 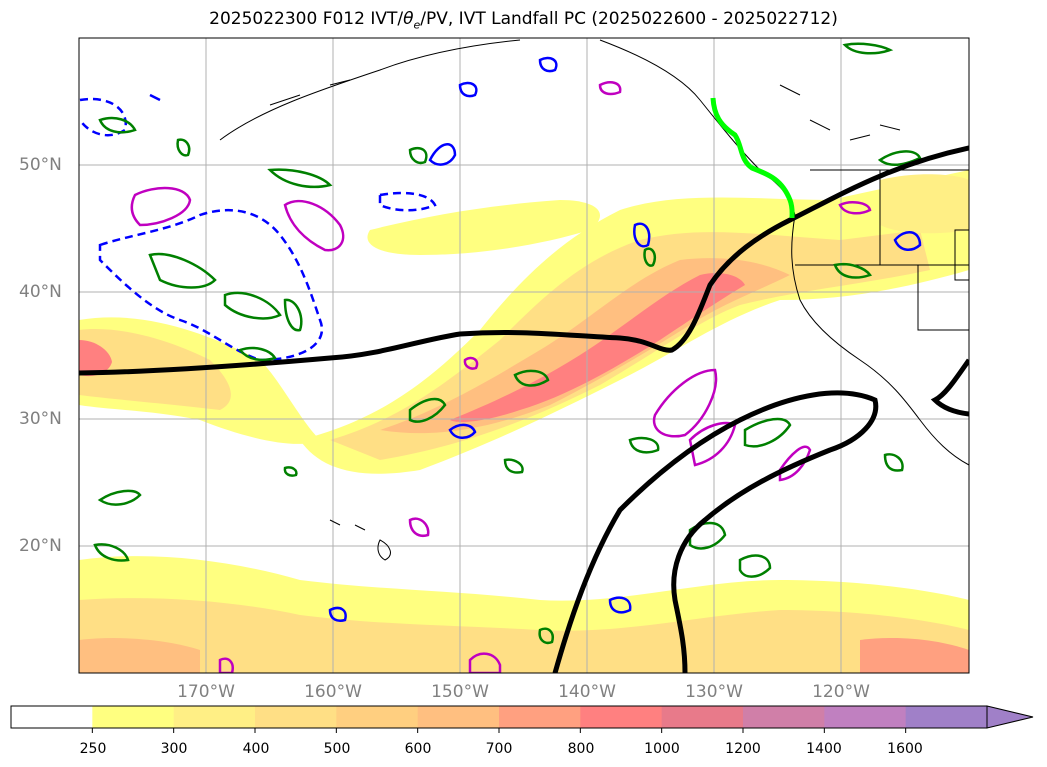 I want to click on colorbar-extend-arrow, so click(x=1010, y=717).